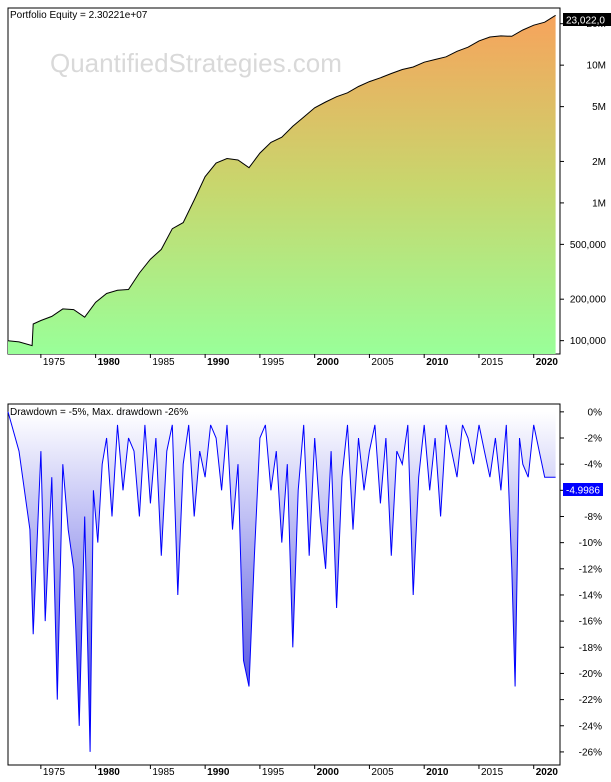 The width and height of the screenshot is (611, 782). I want to click on equity-x-tick-label-0: 1975, so click(54, 362).